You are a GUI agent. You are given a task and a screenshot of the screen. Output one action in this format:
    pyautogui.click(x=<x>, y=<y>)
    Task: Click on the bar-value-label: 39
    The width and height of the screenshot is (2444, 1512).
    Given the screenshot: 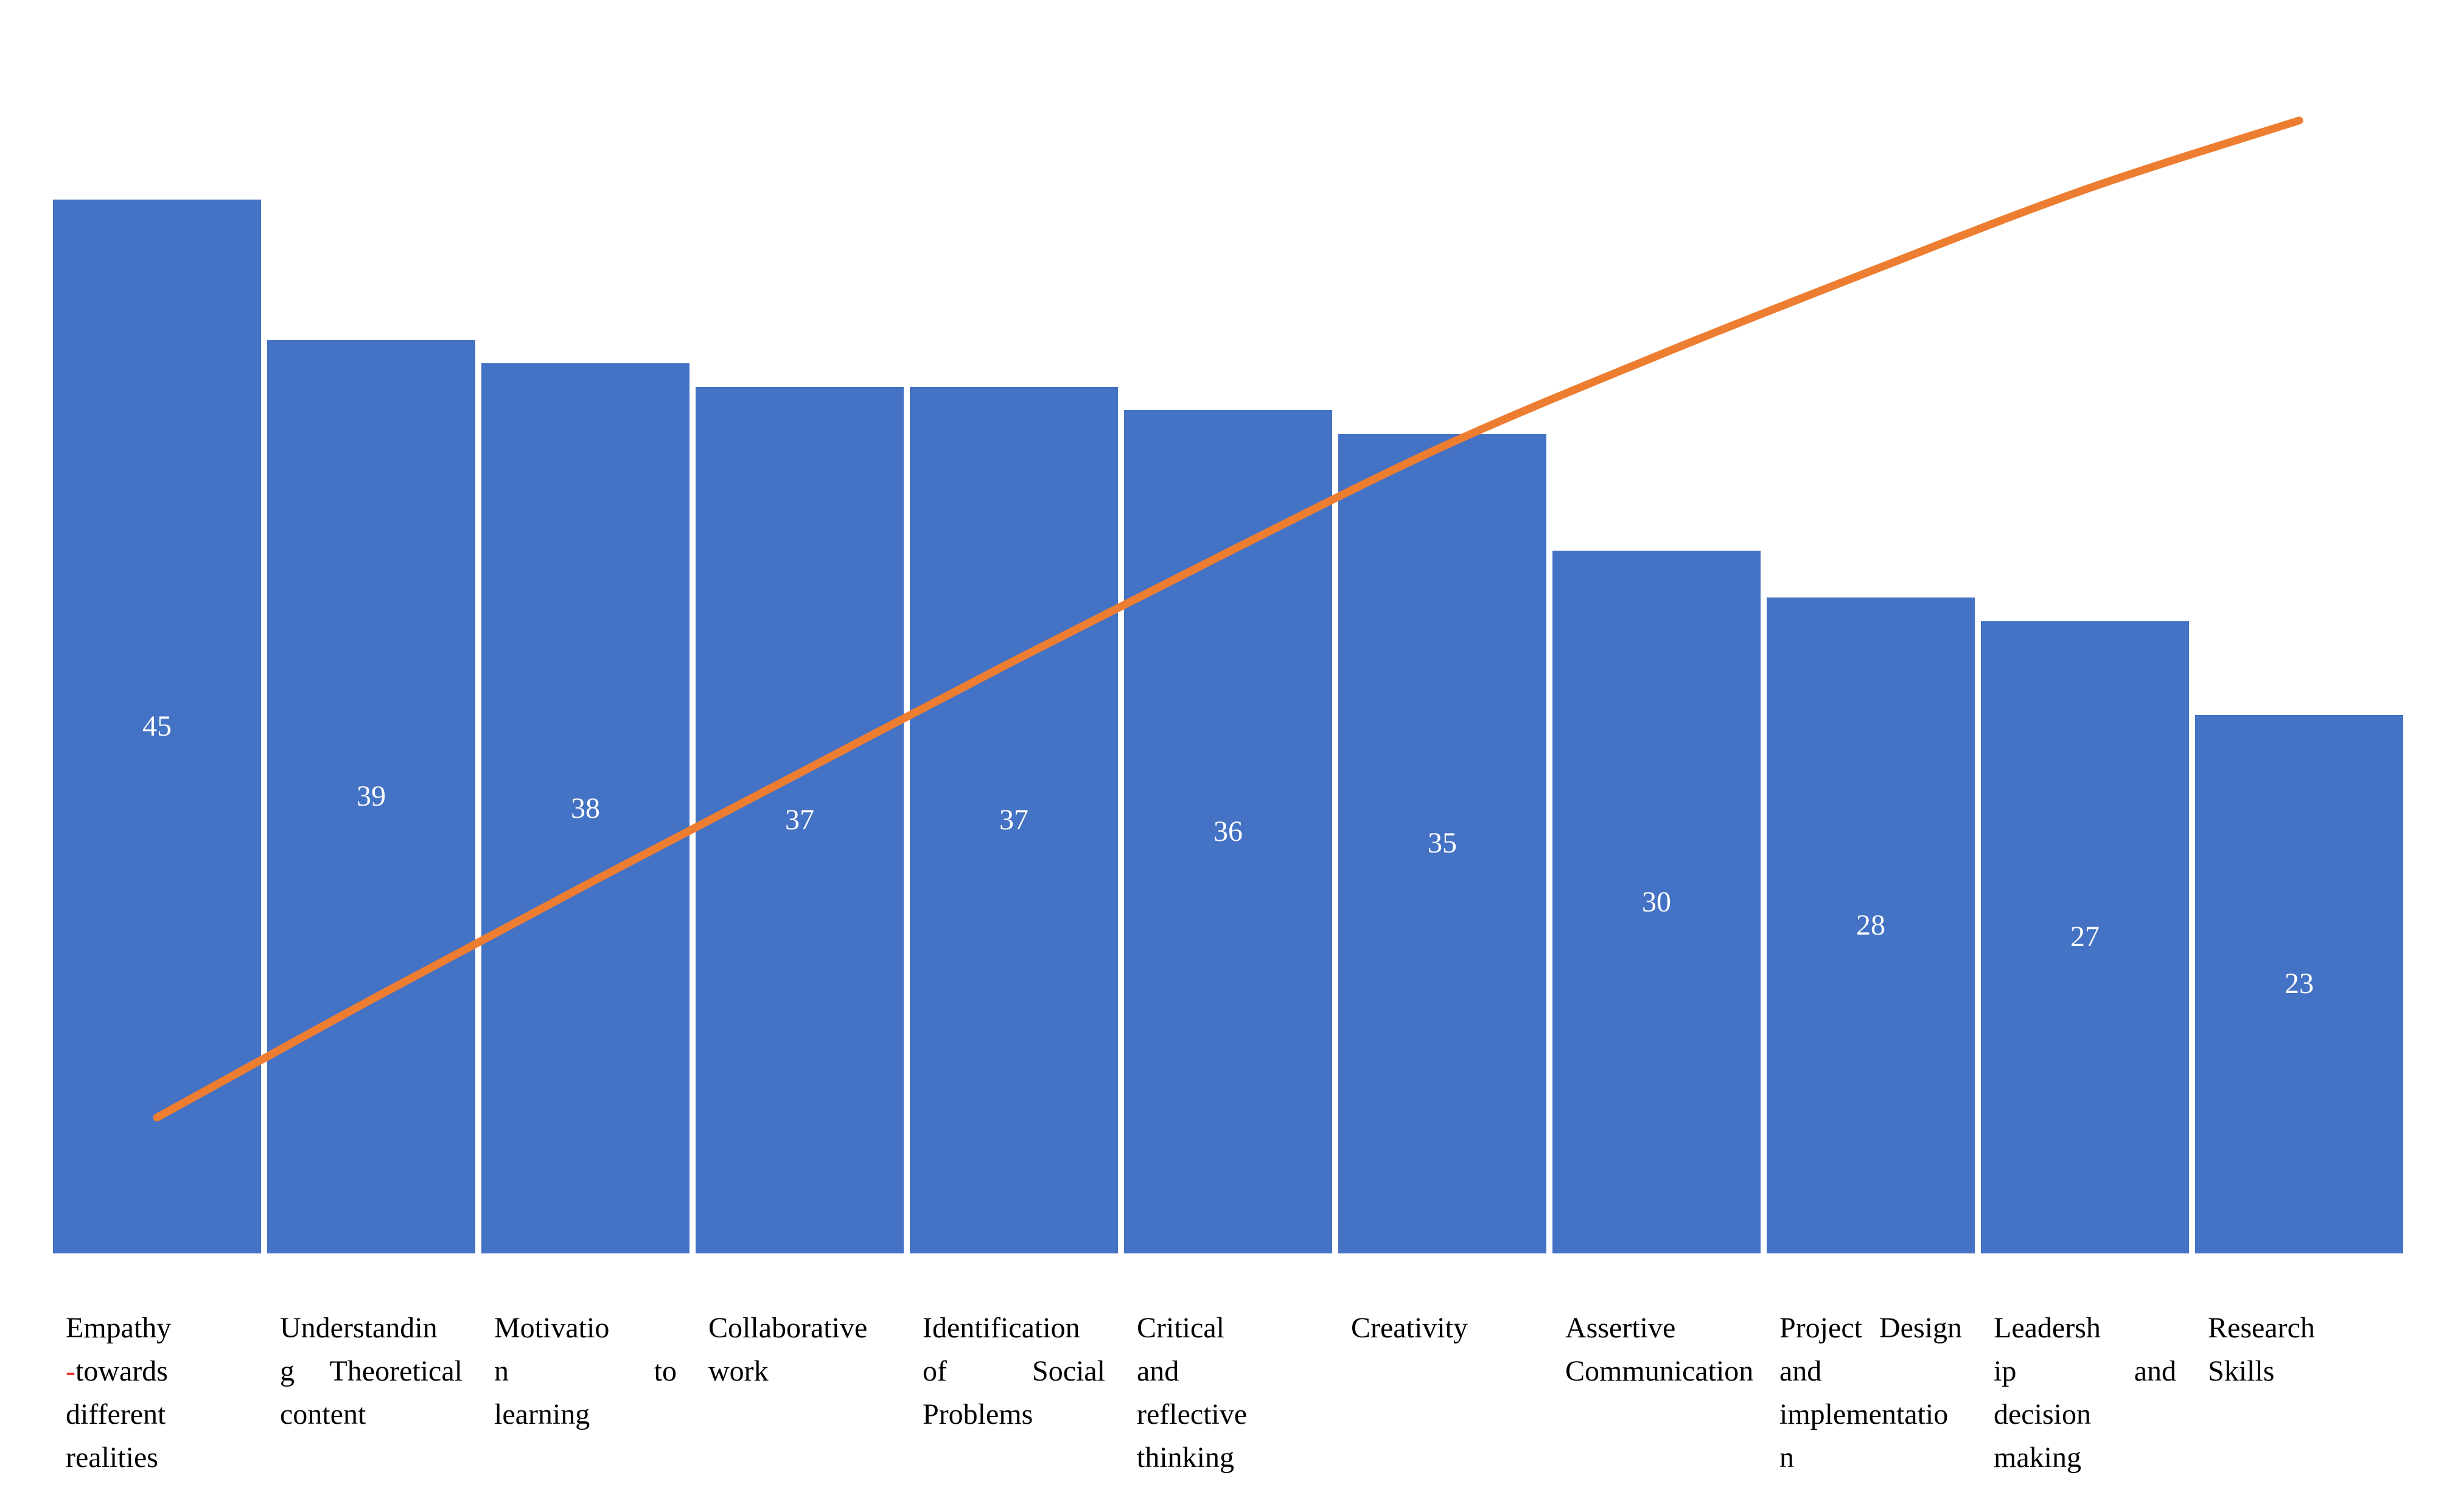 What is the action you would take?
    pyautogui.click(x=372, y=796)
    